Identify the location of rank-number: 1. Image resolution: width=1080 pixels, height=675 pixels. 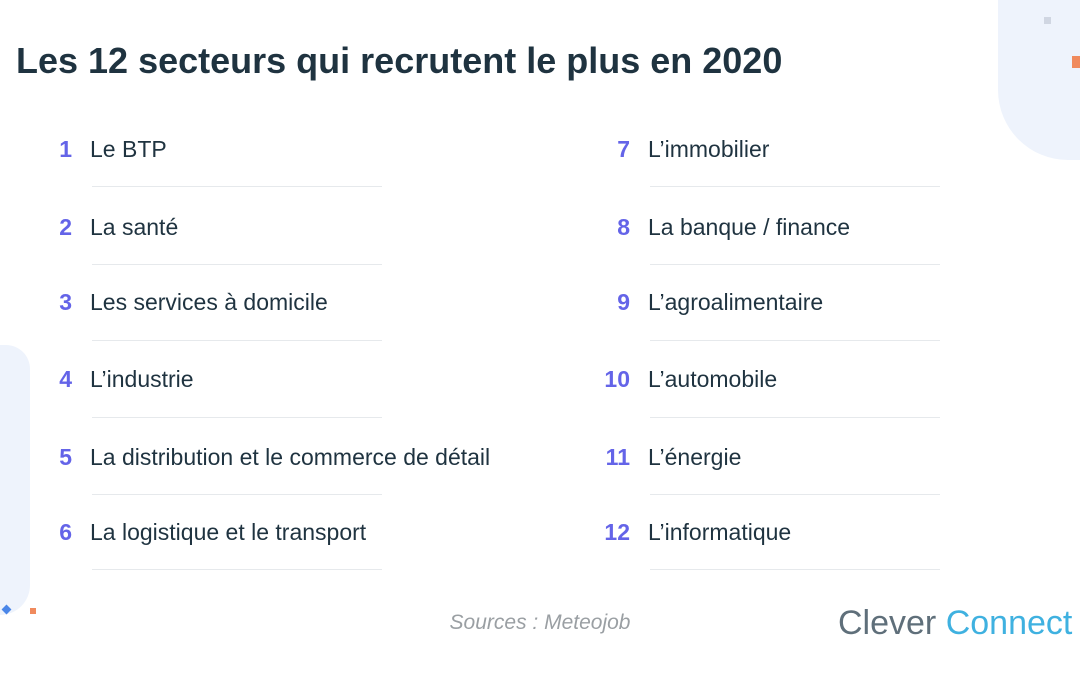
(65, 148).